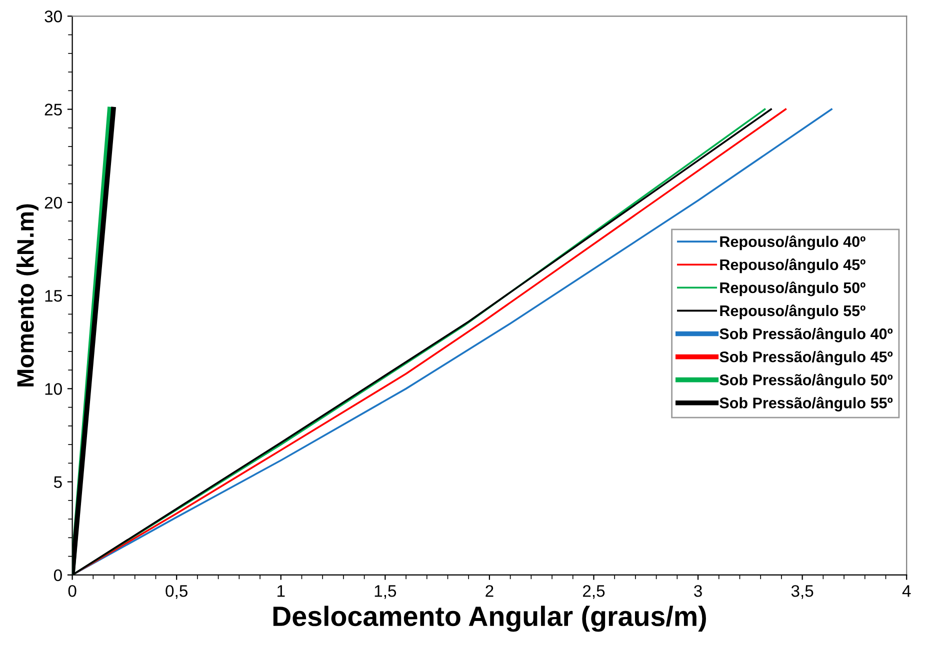 The image size is (927, 646). Describe the element at coordinates (53, 110) in the screenshot. I see `y-tick-label: 25` at that location.